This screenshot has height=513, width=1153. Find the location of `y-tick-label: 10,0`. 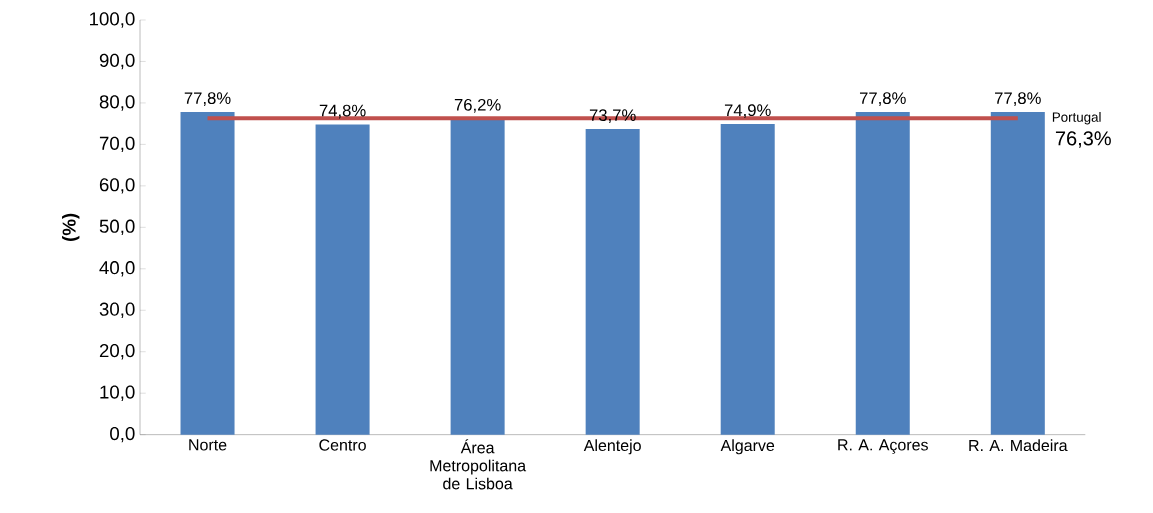

y-tick-label: 10,0 is located at coordinates (117, 393).